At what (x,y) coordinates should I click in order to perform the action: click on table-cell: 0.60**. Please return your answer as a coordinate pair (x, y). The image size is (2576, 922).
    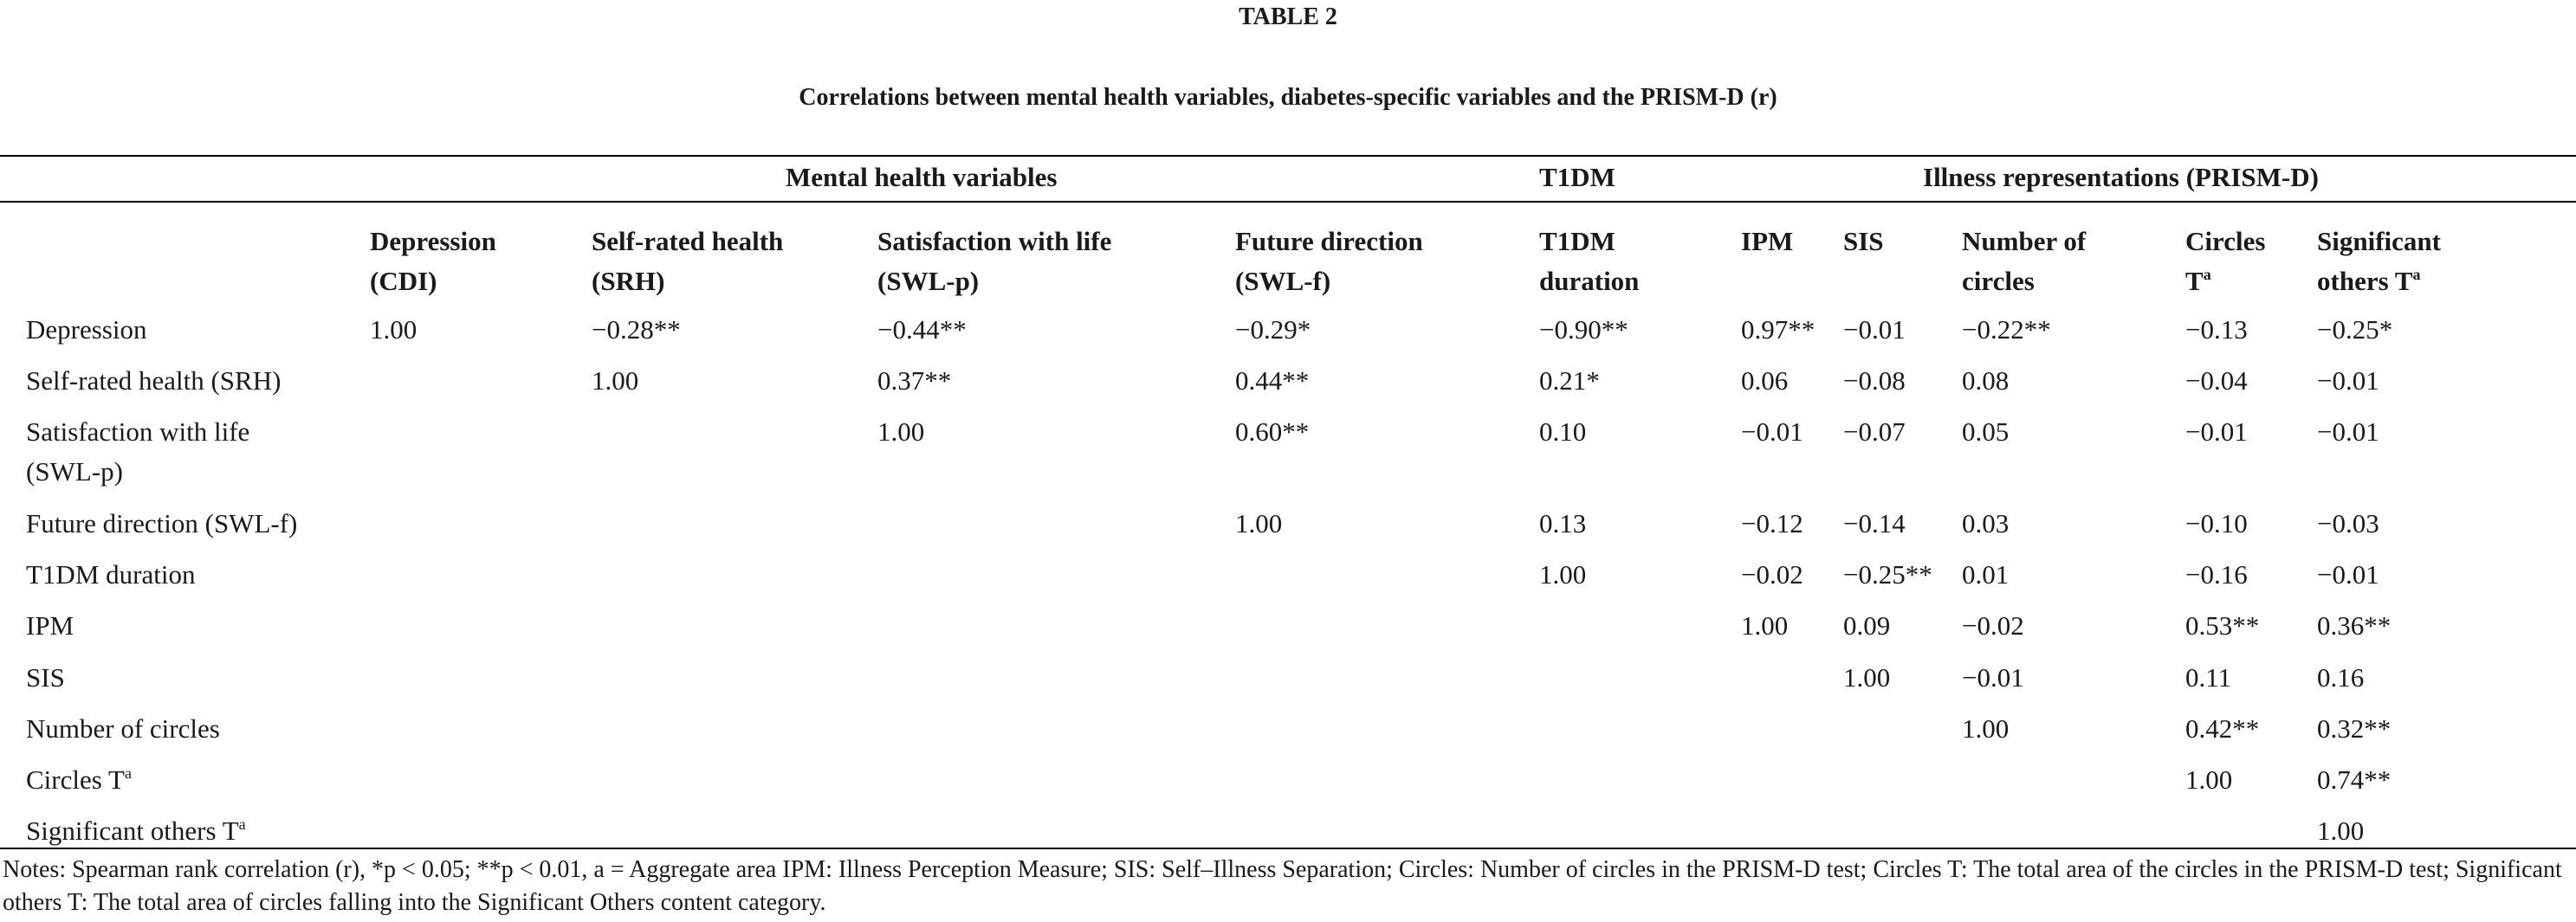
    Looking at the image, I should click on (1272, 431).